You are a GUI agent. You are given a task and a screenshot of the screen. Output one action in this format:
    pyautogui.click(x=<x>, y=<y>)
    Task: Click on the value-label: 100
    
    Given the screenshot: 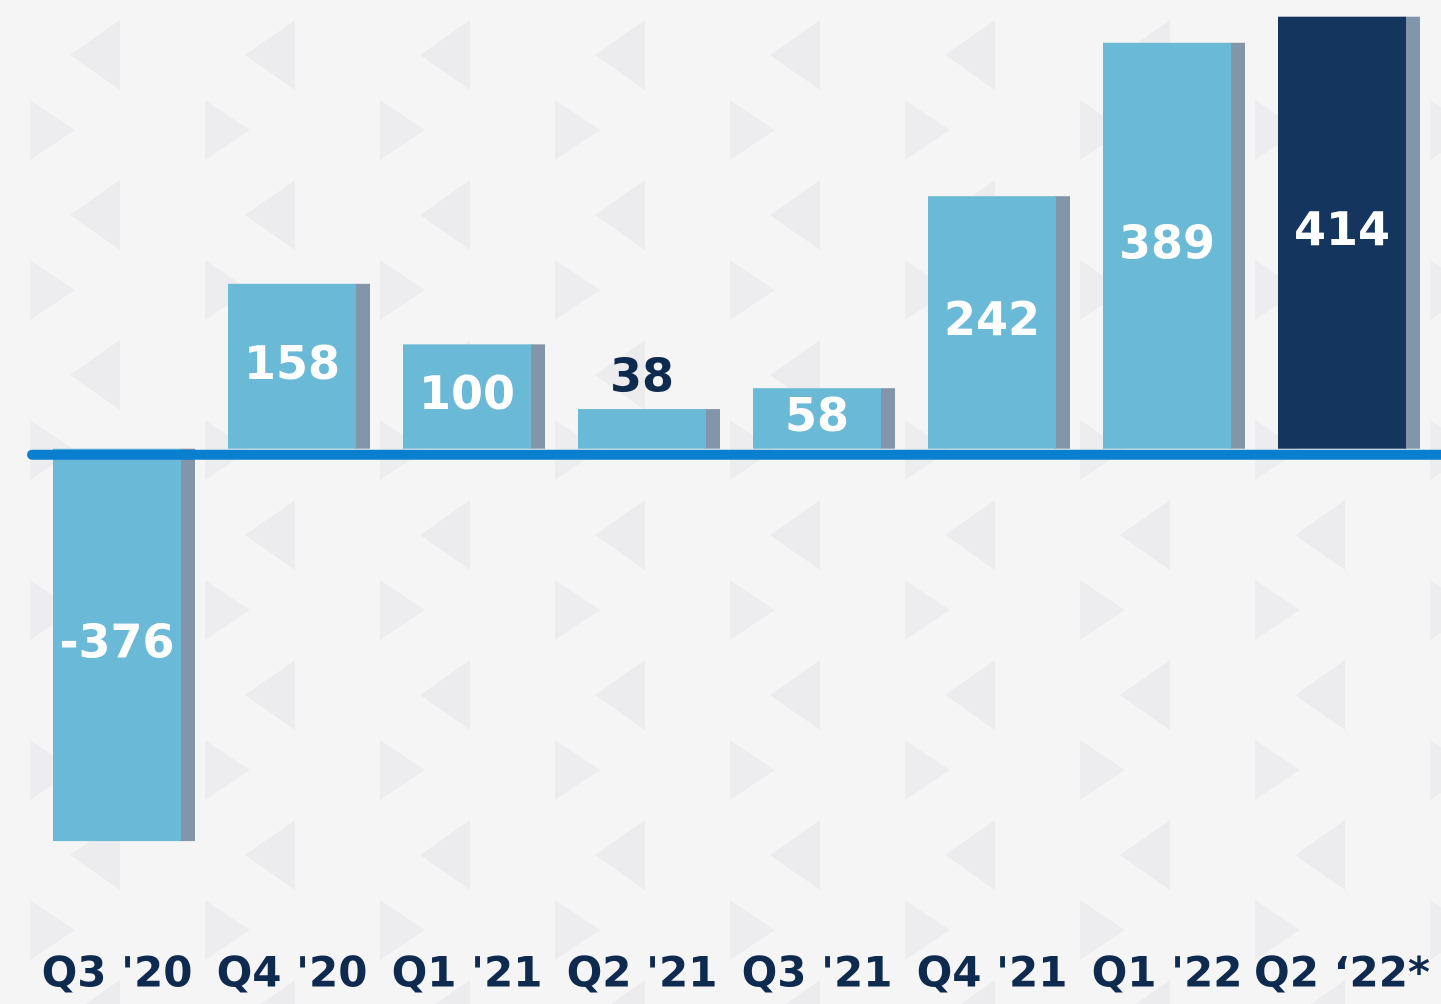 What is the action you would take?
    pyautogui.click(x=467, y=393)
    